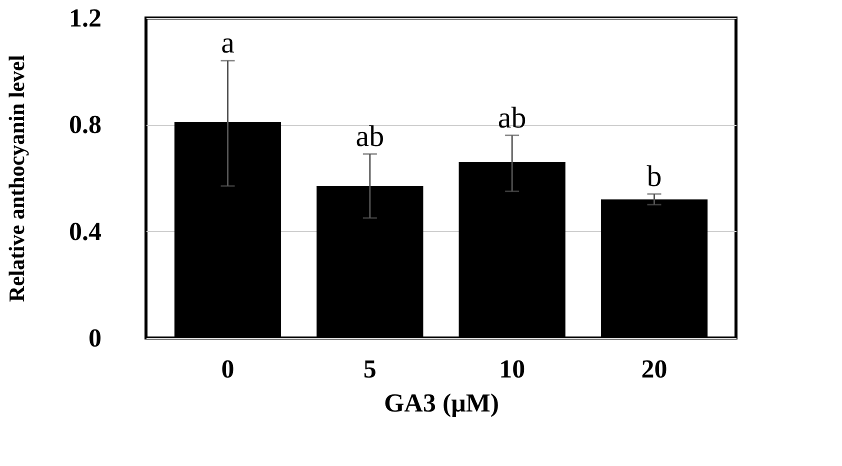  What do you see at coordinates (85, 18) in the screenshot?
I see `y-tick-label: 1.2` at bounding box center [85, 18].